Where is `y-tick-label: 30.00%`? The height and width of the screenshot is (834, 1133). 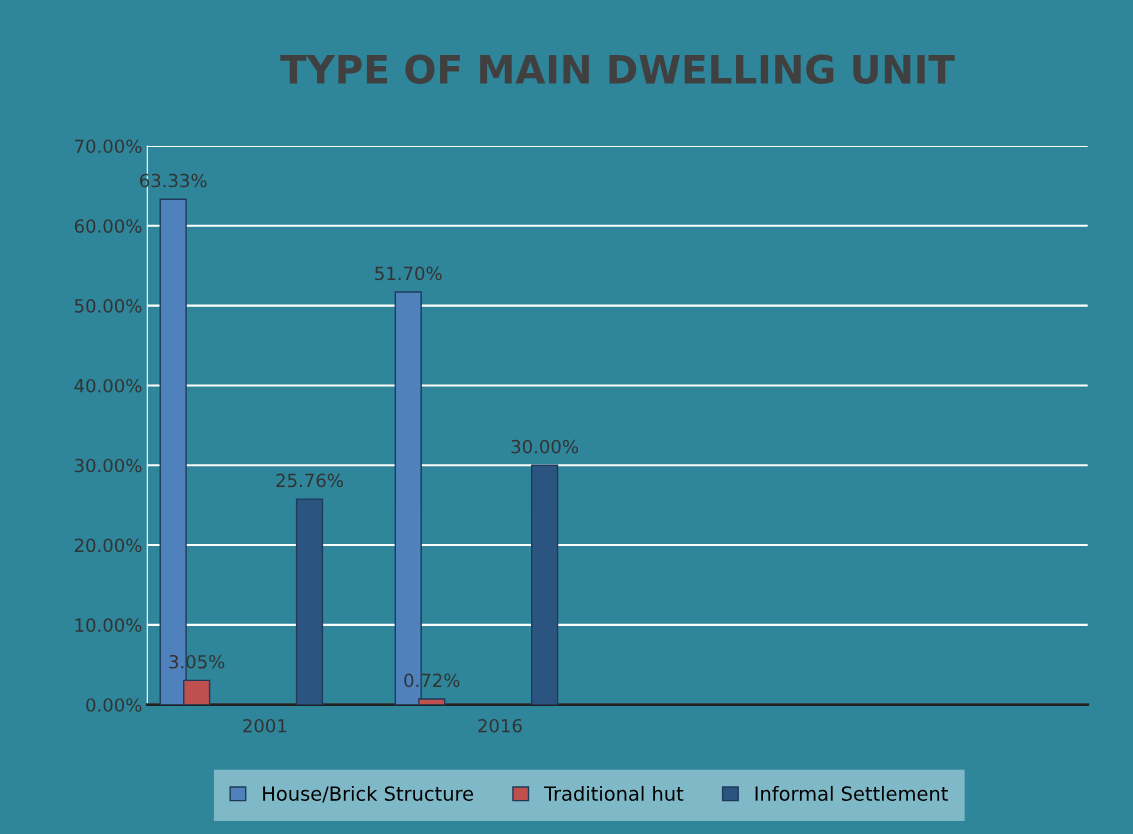
y-tick-label: 30.00% is located at coordinates (108, 465).